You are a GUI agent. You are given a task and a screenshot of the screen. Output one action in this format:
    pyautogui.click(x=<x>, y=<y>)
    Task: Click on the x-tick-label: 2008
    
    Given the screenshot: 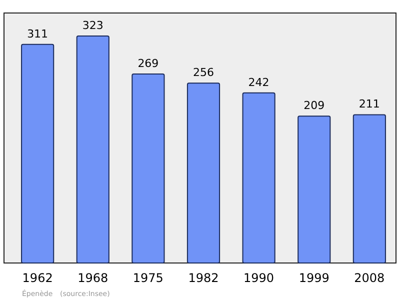 What is the action you would take?
    pyautogui.click(x=369, y=278)
    